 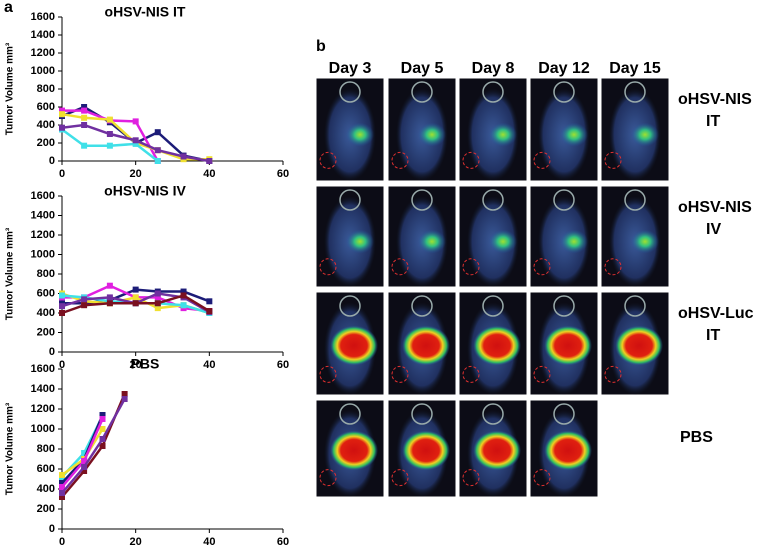 What do you see at coordinates (145, 12) in the screenshot?
I see `chart-title: oHSV-NIS IT` at bounding box center [145, 12].